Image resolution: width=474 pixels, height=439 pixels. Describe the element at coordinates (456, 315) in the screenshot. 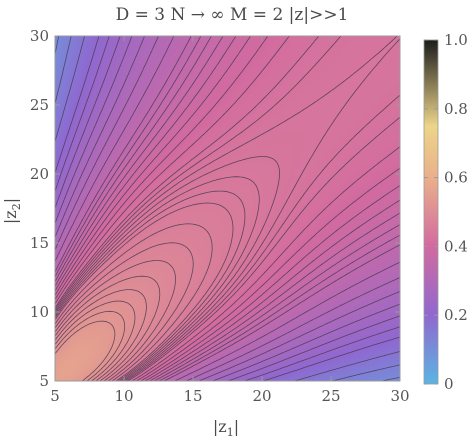

I see `tick-label: 0.2` at that location.